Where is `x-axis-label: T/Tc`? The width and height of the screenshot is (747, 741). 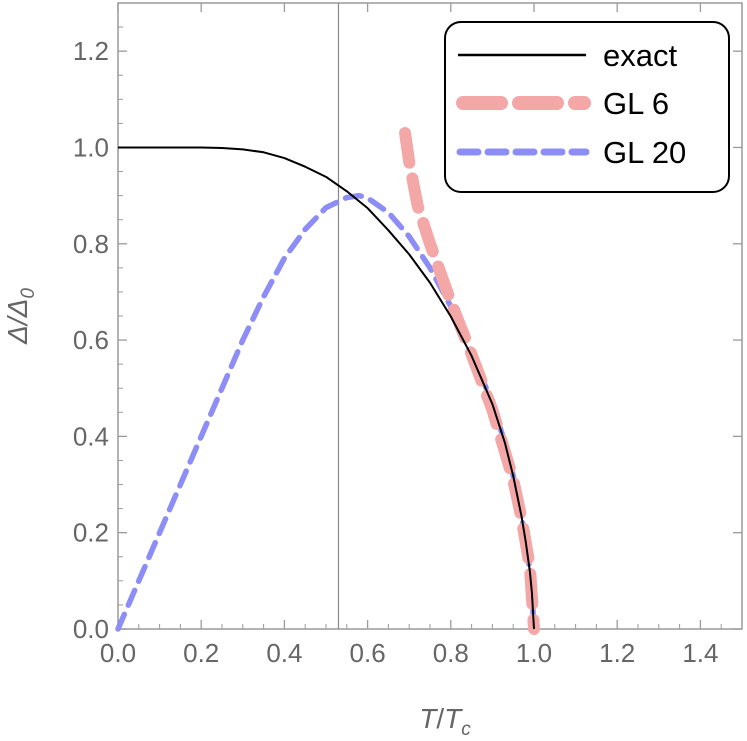 x-axis-label: T/Tc is located at coordinates (445, 721).